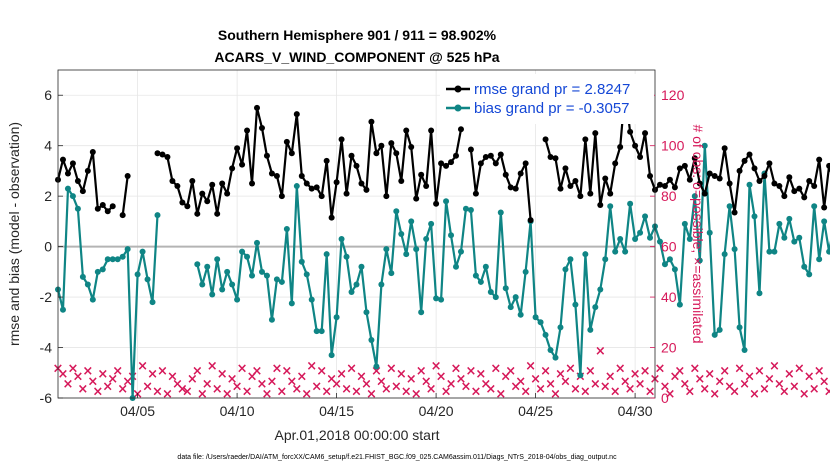 This screenshot has width=830, height=470. I want to click on x-axis-ticks: 04/05 04/10 04/15 04/20 04/25 04/30, so click(386, 406).